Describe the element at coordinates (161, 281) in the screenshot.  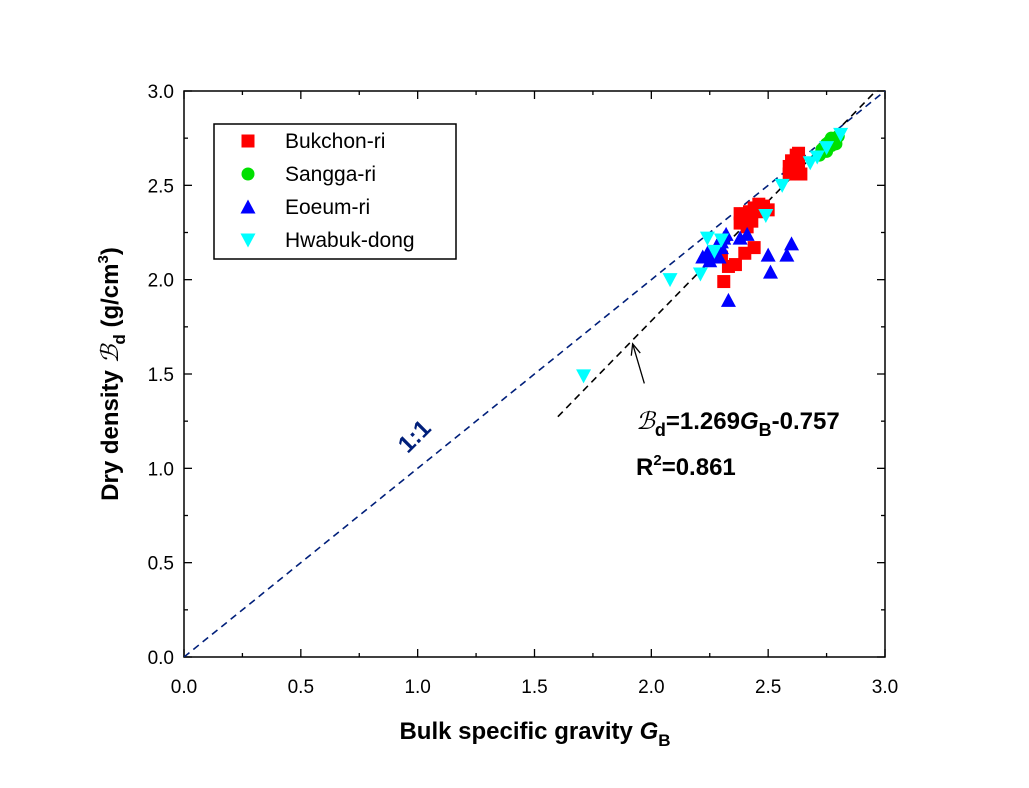
I see `y-tick-label: 2.0` at that location.